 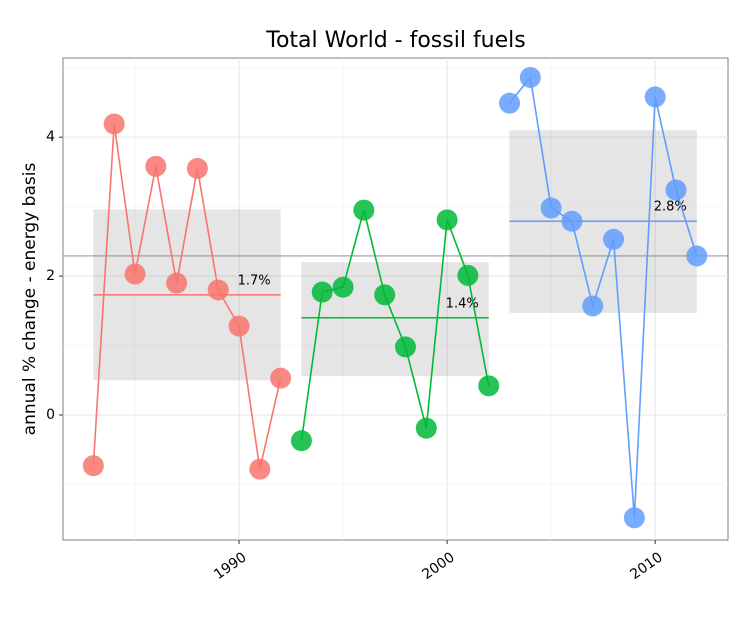 I want to click on mean-label: 1.7%, so click(x=254, y=280).